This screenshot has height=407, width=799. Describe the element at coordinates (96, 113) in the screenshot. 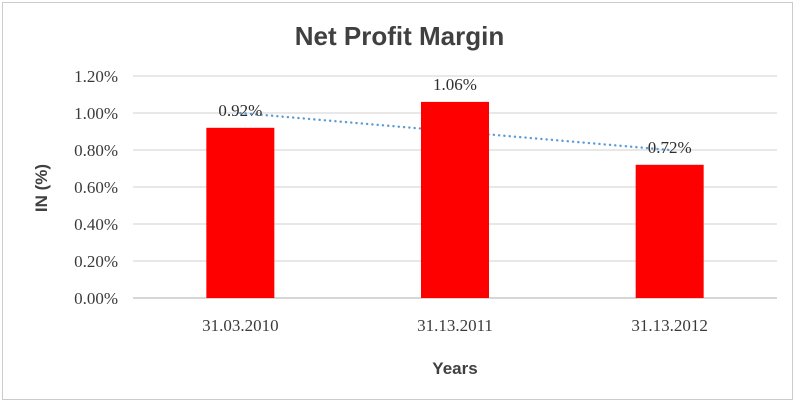

I see `y-tick-label: 1.00%` at that location.